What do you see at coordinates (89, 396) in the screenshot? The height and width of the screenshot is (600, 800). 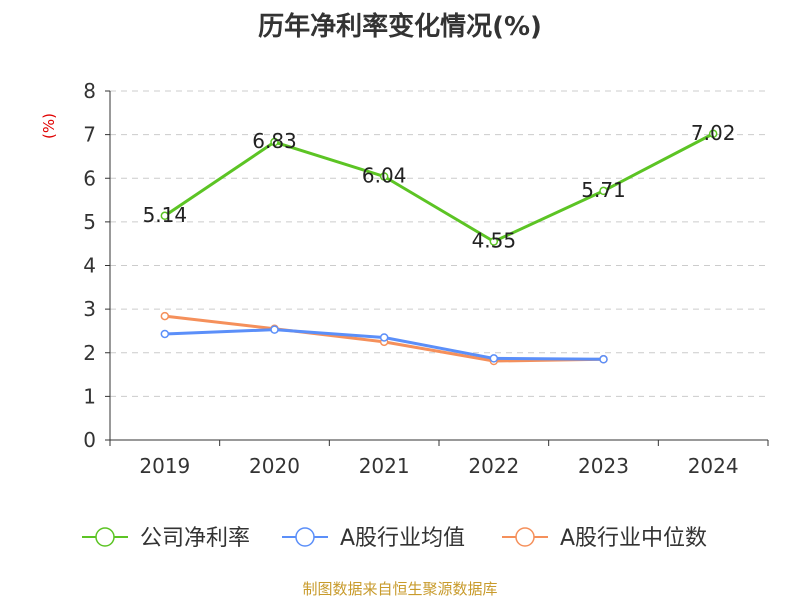 I see `y-tick-label: 1` at bounding box center [89, 396].